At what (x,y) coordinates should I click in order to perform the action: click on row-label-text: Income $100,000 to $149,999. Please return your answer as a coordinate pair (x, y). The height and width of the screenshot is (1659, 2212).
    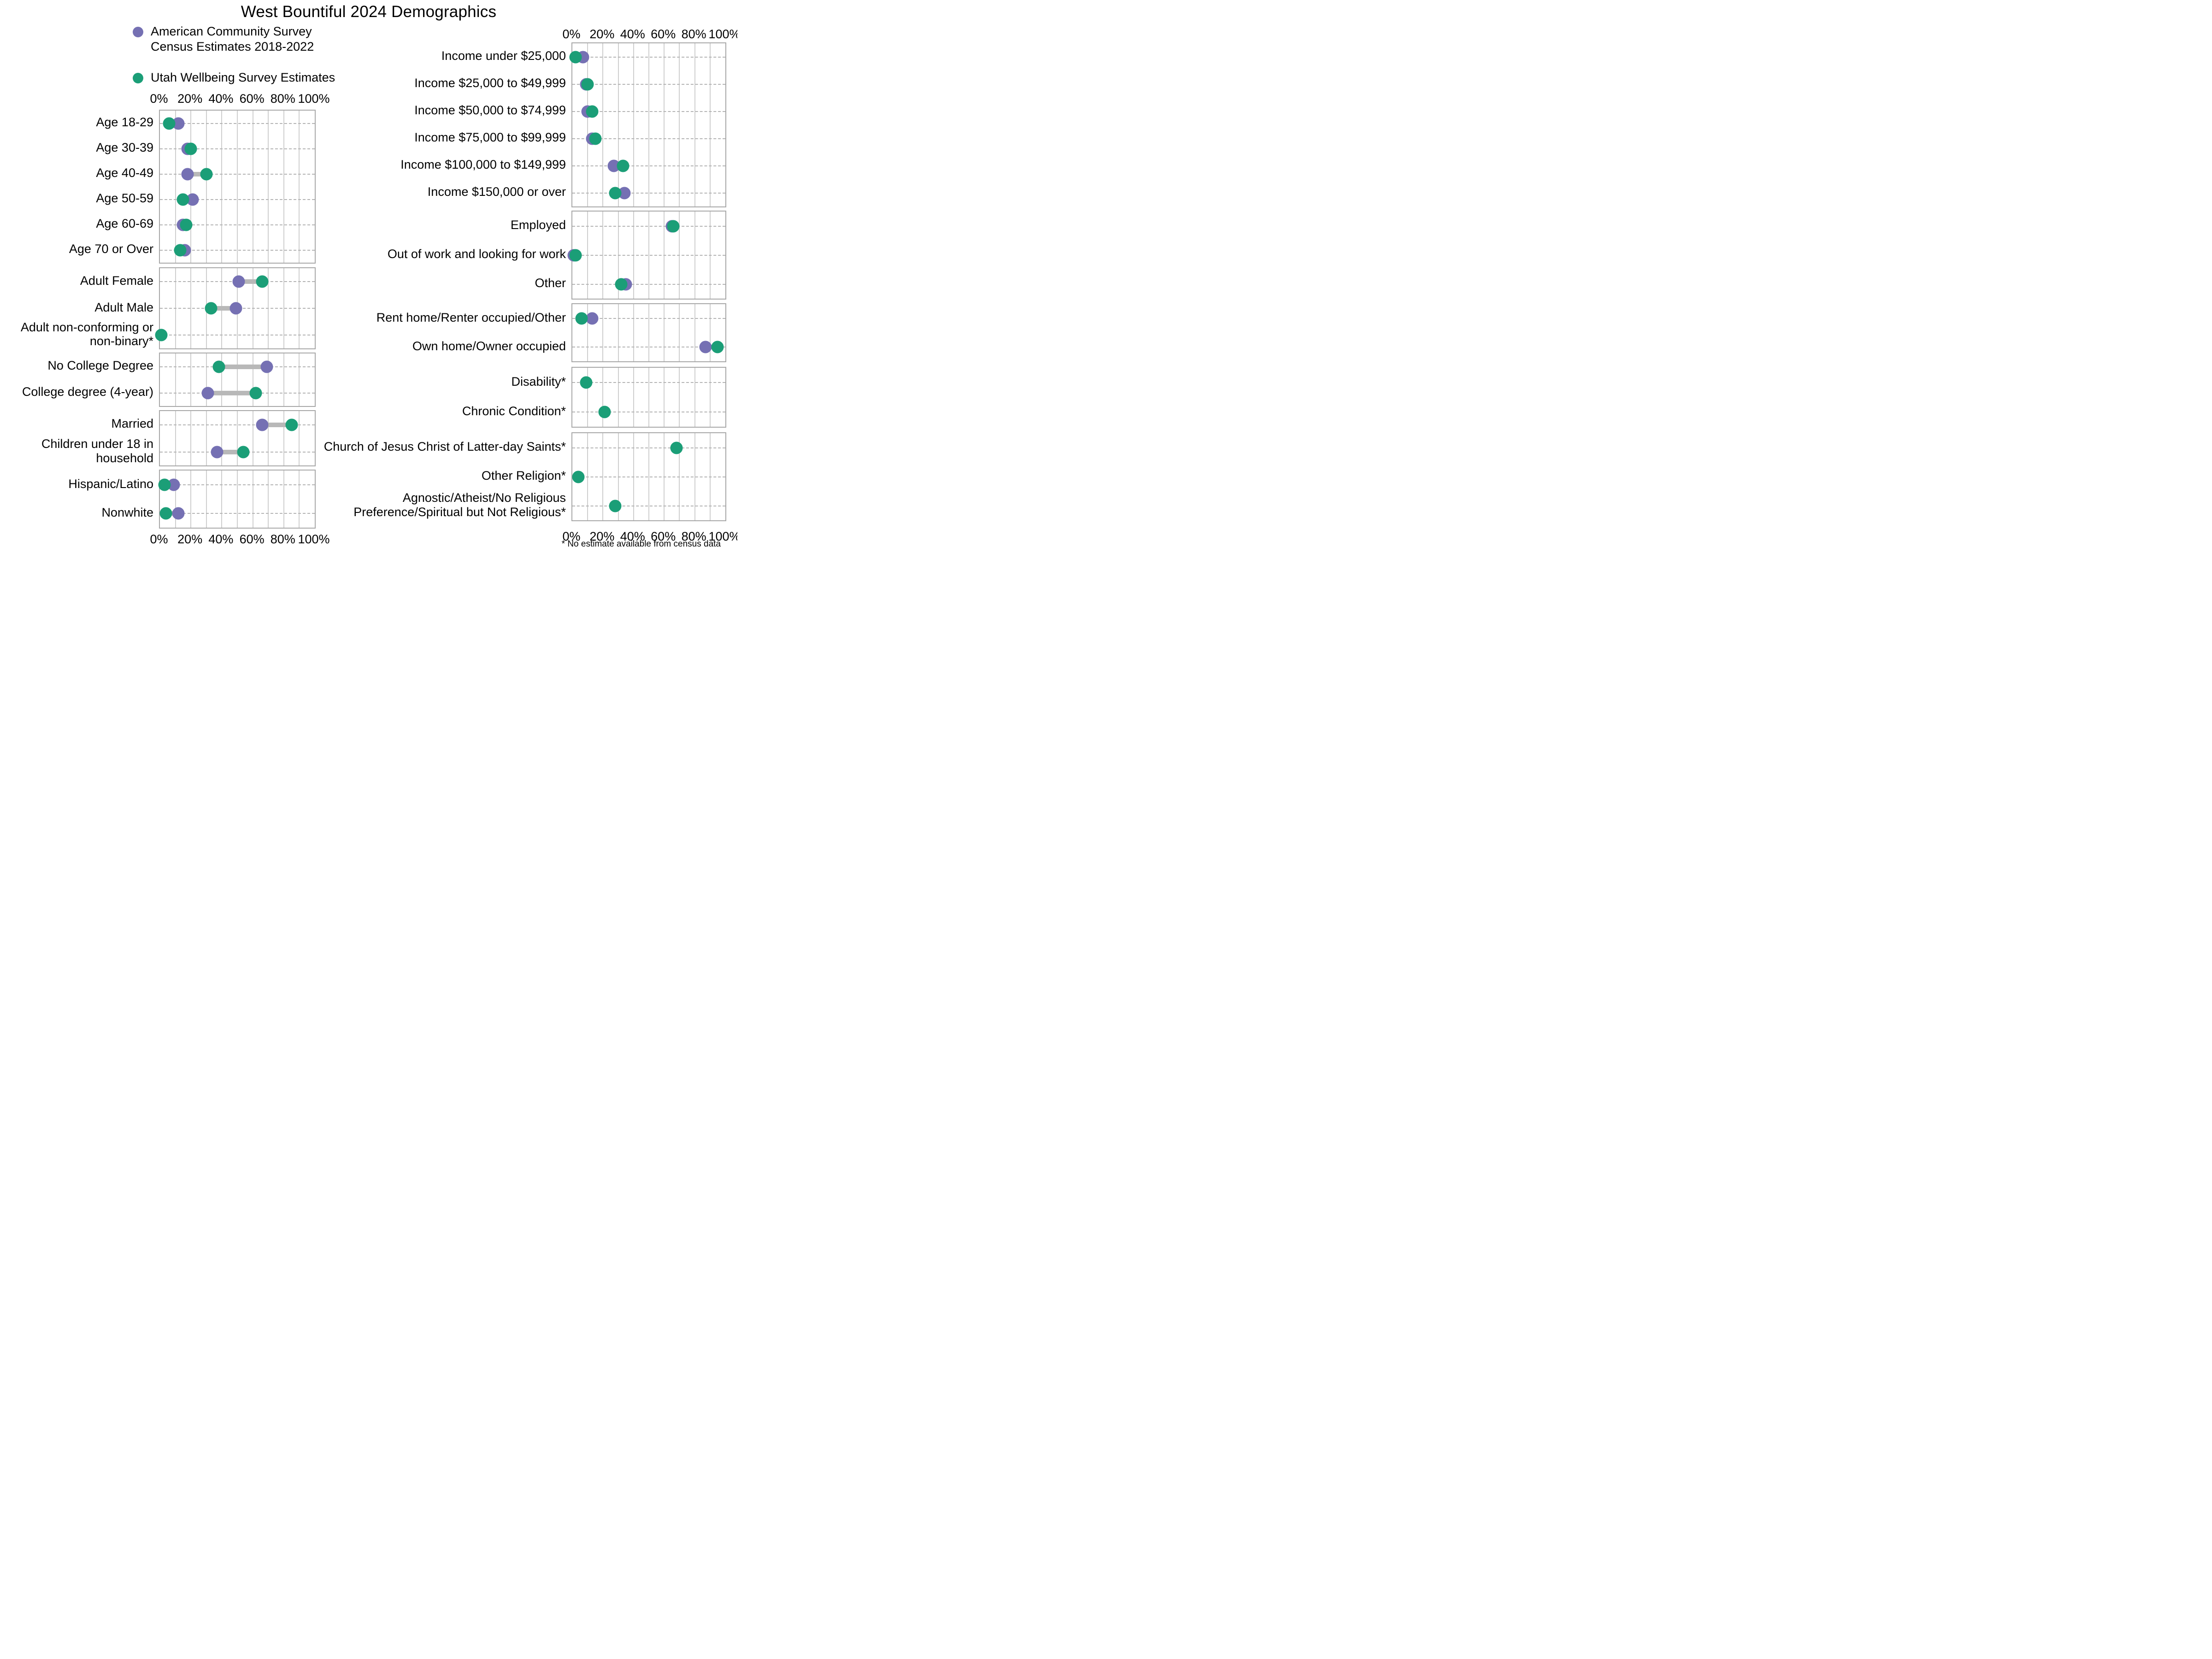
    Looking at the image, I should click on (483, 165).